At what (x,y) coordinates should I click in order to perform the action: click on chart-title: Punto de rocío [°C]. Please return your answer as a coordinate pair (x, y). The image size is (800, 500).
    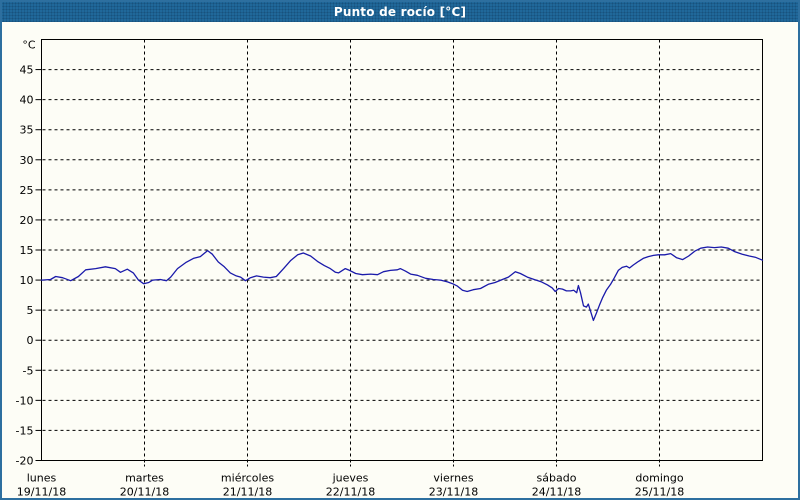
    Looking at the image, I should click on (400, 12).